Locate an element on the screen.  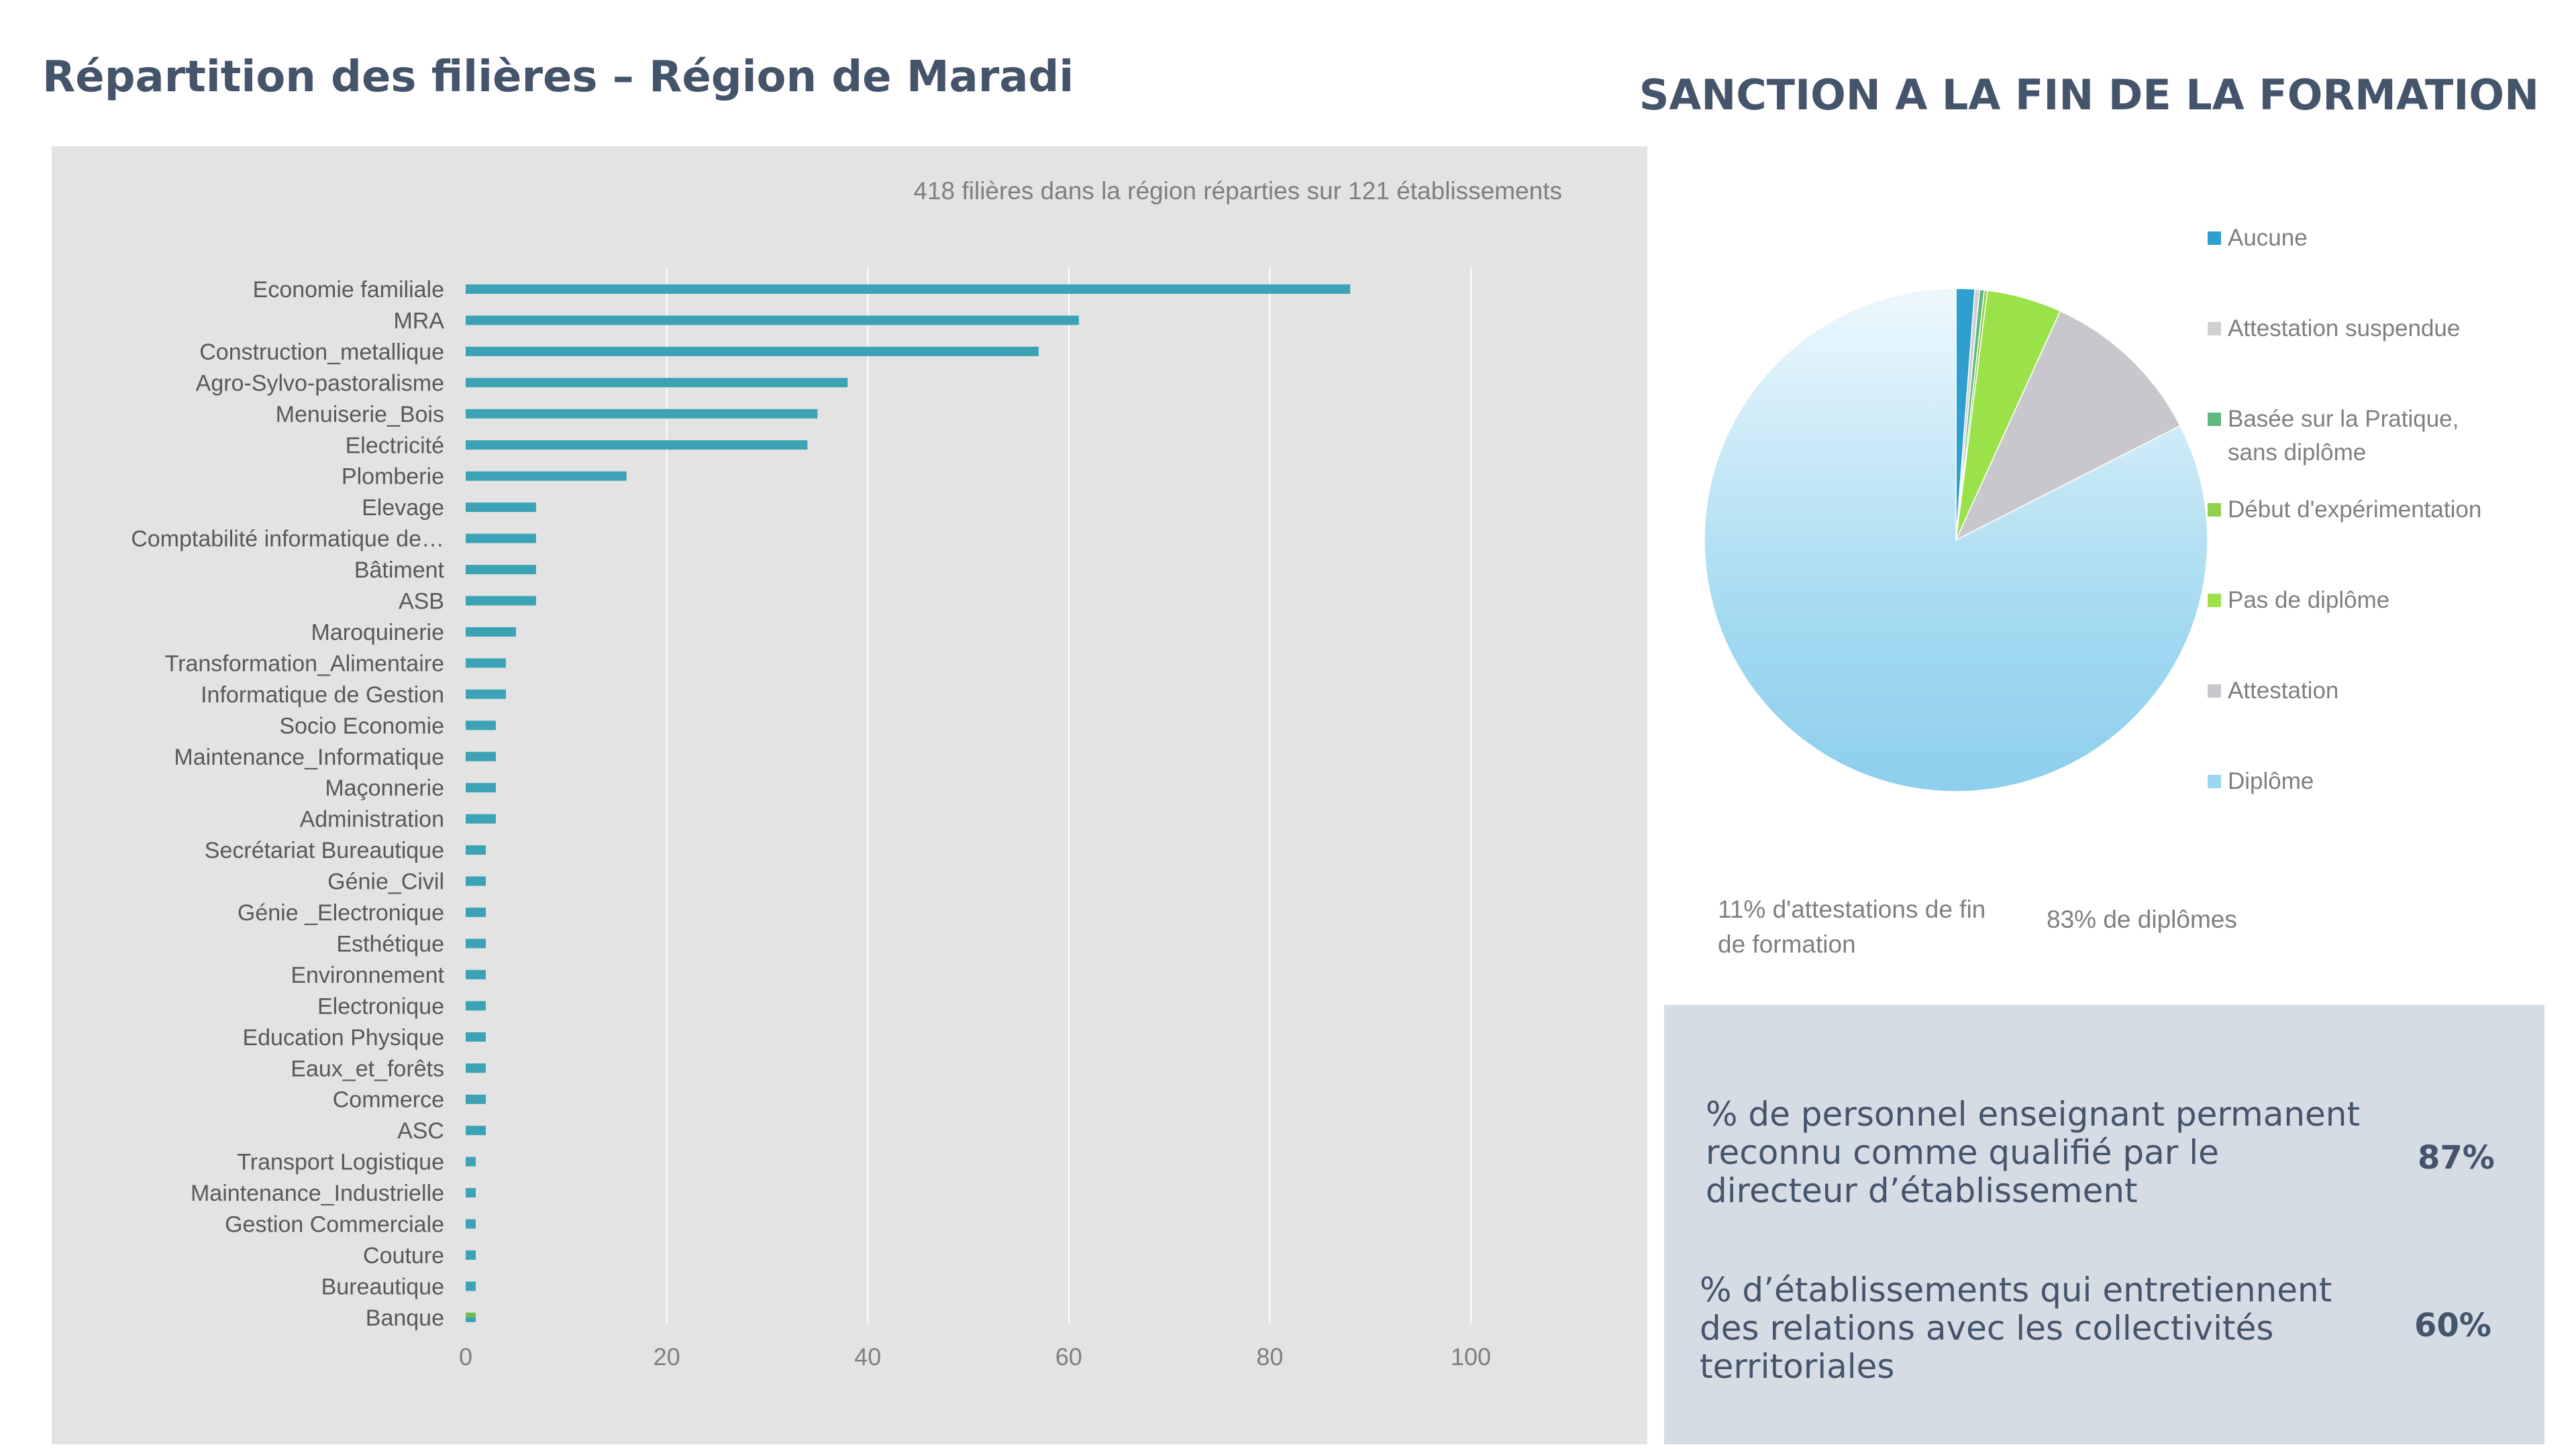
bar-highlight is located at coordinates (471, 1315).